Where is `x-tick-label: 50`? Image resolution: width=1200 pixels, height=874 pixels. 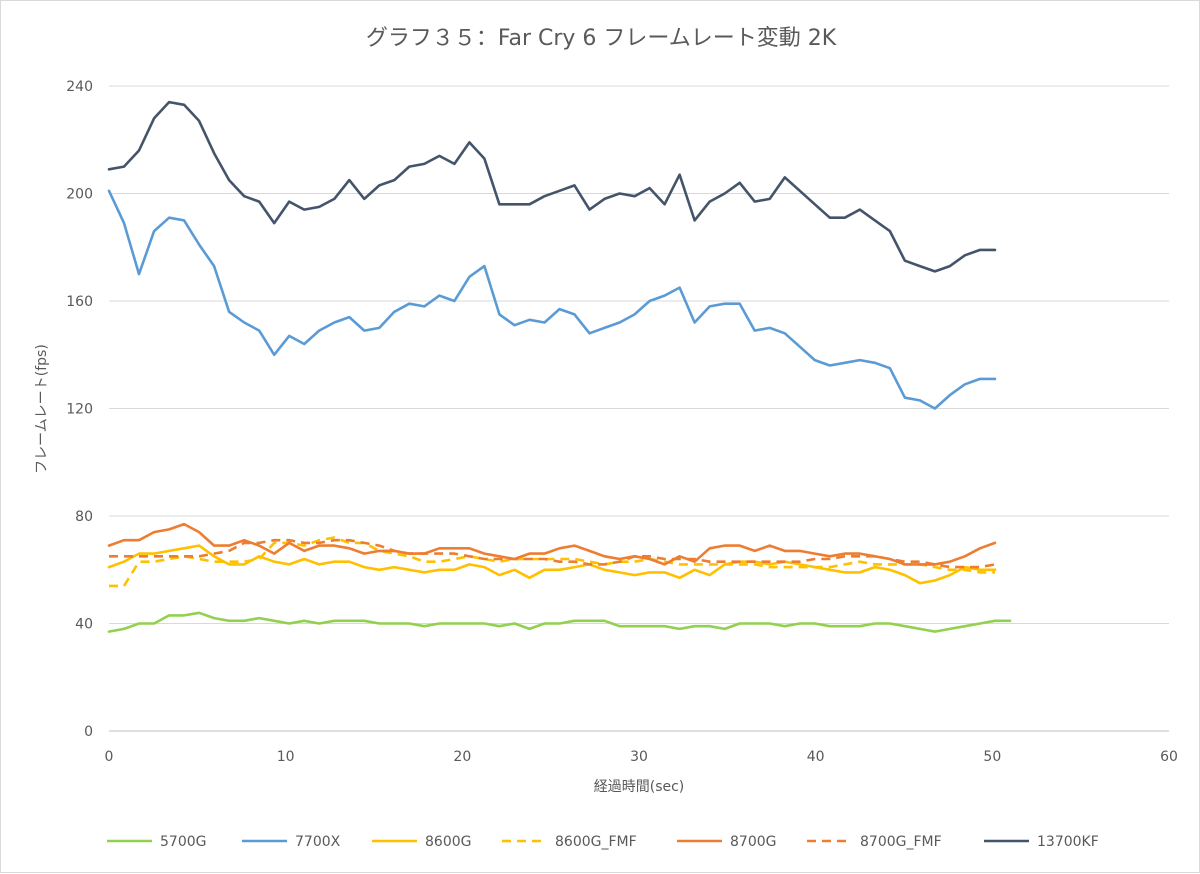
x-tick-label: 50 is located at coordinates (992, 757).